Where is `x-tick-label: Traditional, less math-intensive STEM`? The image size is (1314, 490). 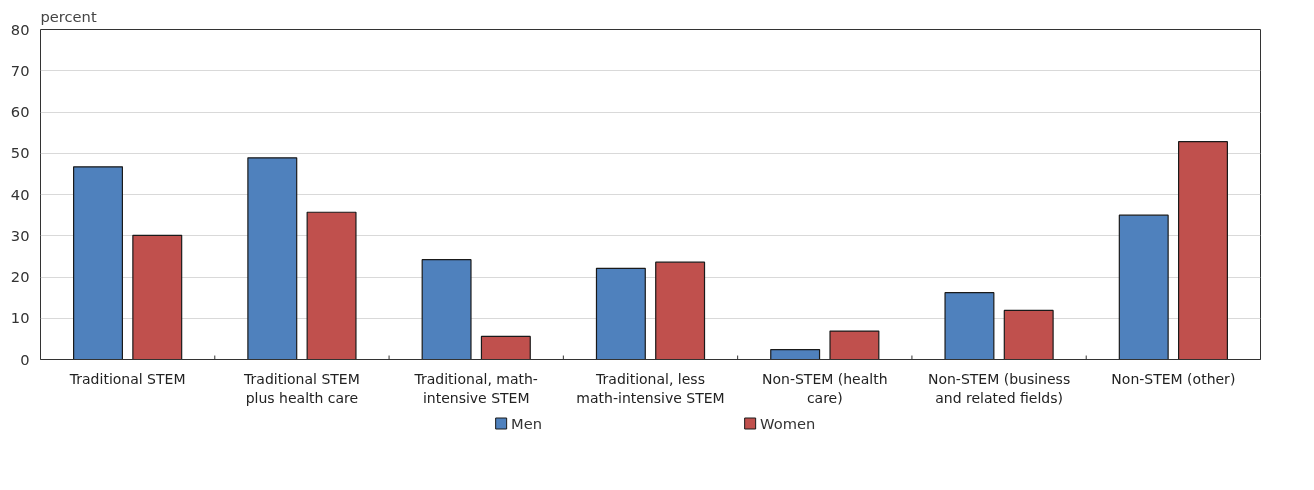 x-tick-label: Traditional, less math-intensive STEM is located at coordinates (650, 388).